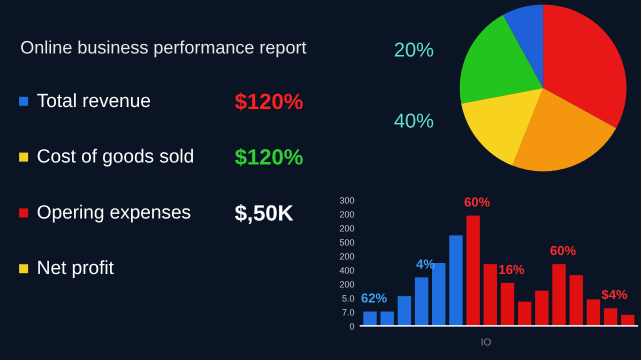 This screenshot has height=360, width=641. I want to click on text: 300, so click(347, 201).